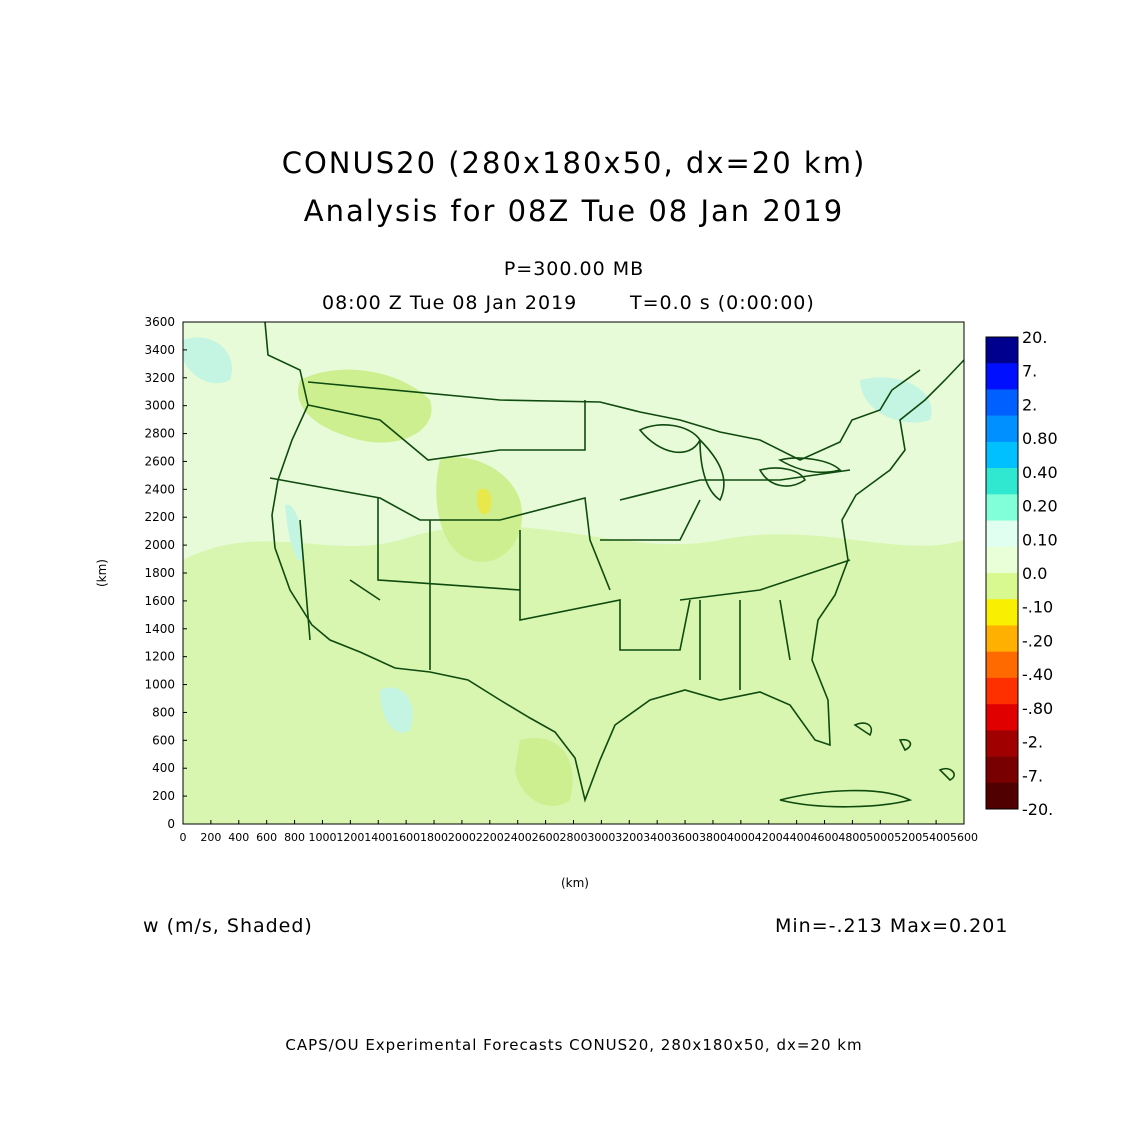 Image resolution: width=1148 pixels, height=1148 pixels. Describe the element at coordinates (892, 926) in the screenshot. I see `min-max-readout: Min=-.213 Max=0.201` at that location.